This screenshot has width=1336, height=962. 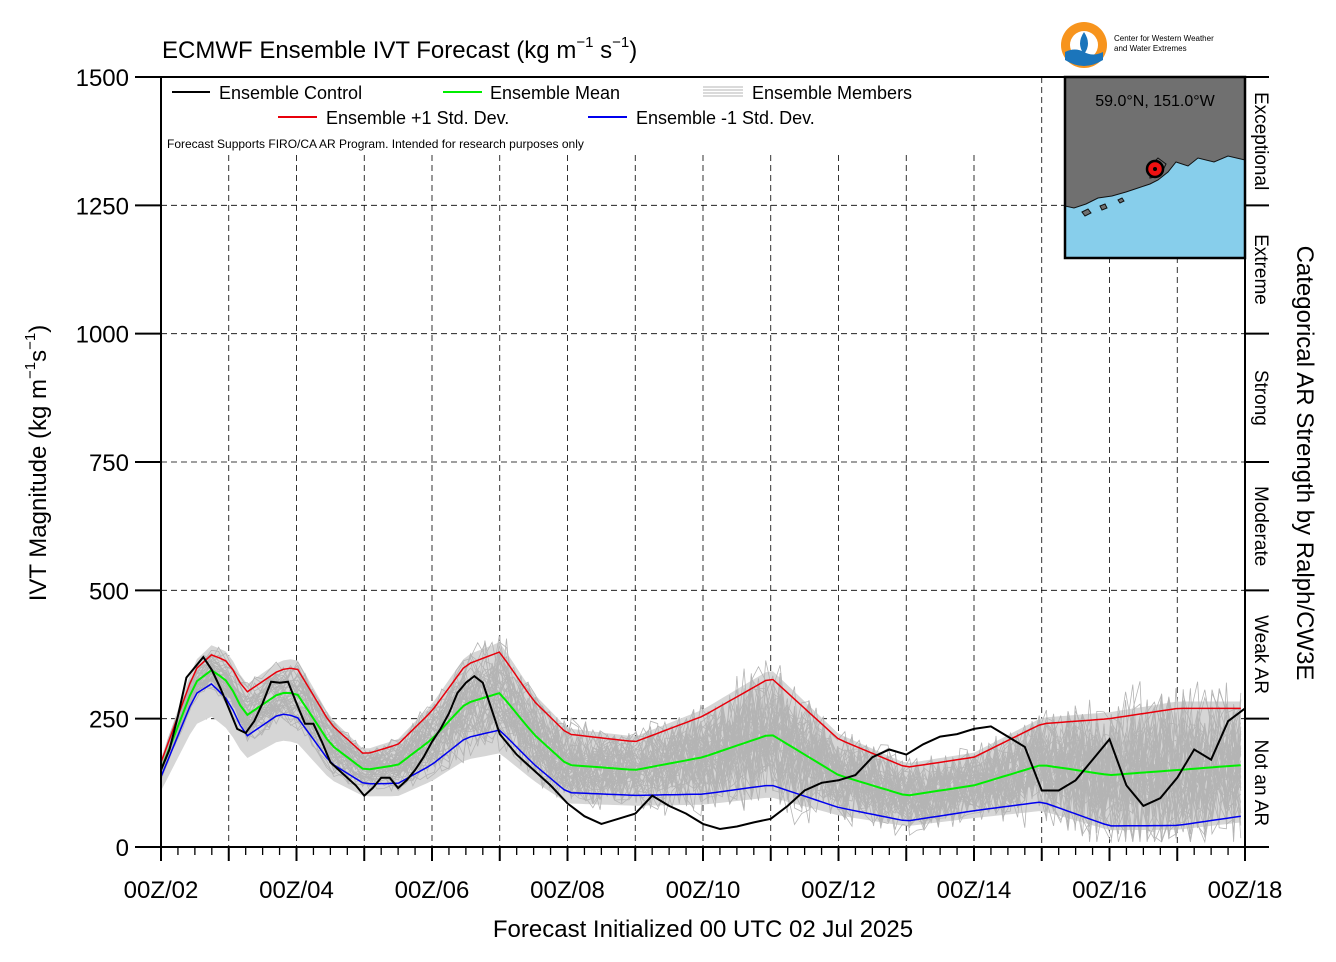 What do you see at coordinates (1164, 38) in the screenshot?
I see `logo-text-line1: Center for Western Weather` at bounding box center [1164, 38].